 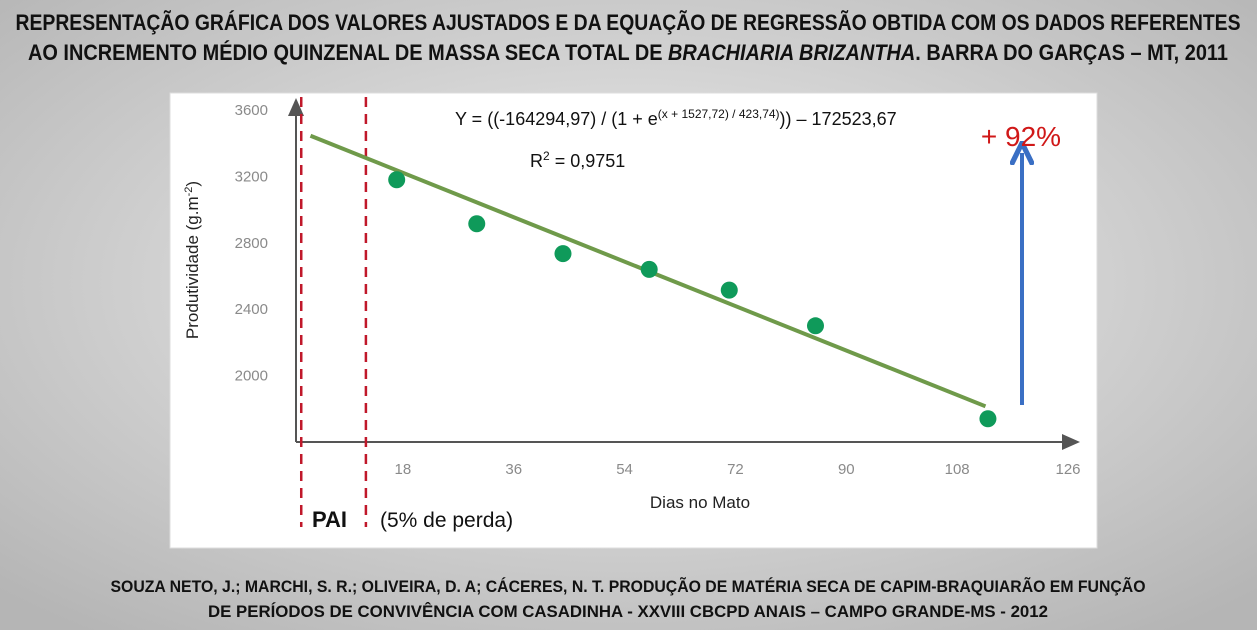 What do you see at coordinates (735, 469) in the screenshot?
I see `x-tick-label: 72` at bounding box center [735, 469].